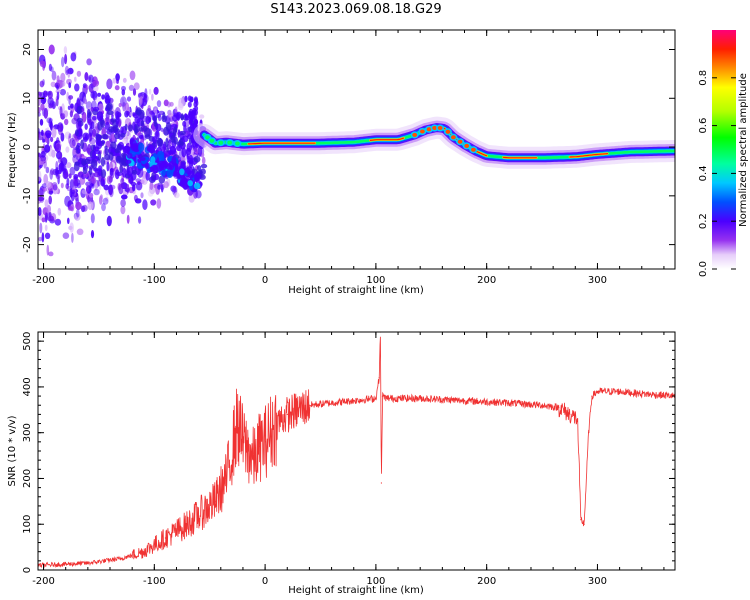 This screenshot has height=600, width=750. Describe the element at coordinates (486, 280) in the screenshot. I see `x-tick-label: 200` at that location.